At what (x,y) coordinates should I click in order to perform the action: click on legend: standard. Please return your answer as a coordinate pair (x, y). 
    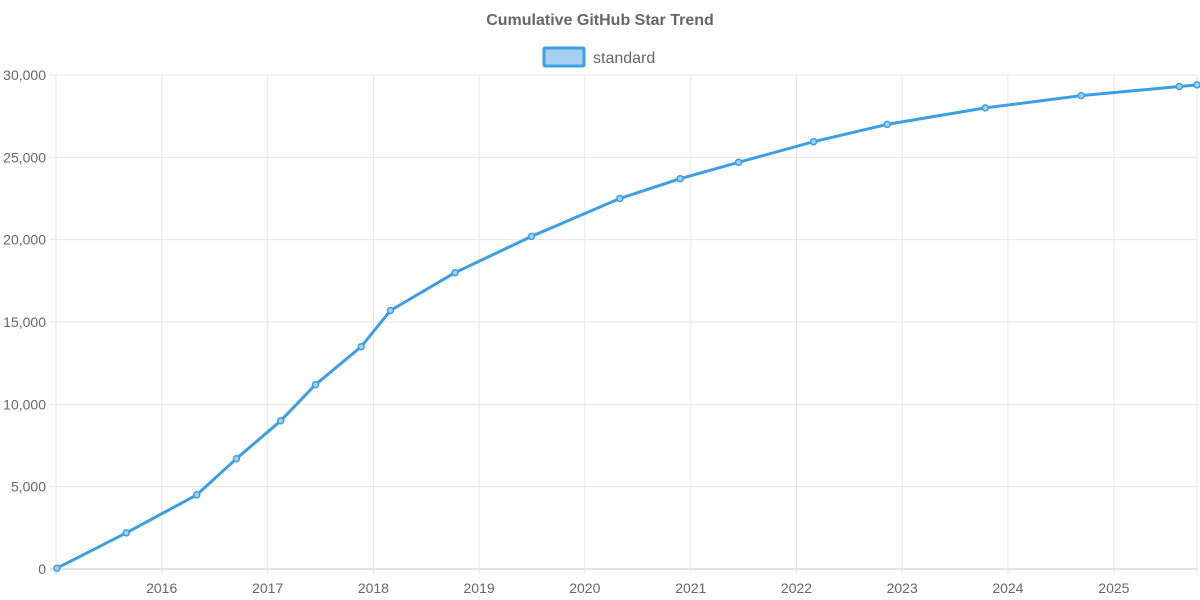
    Looking at the image, I should click on (598, 57).